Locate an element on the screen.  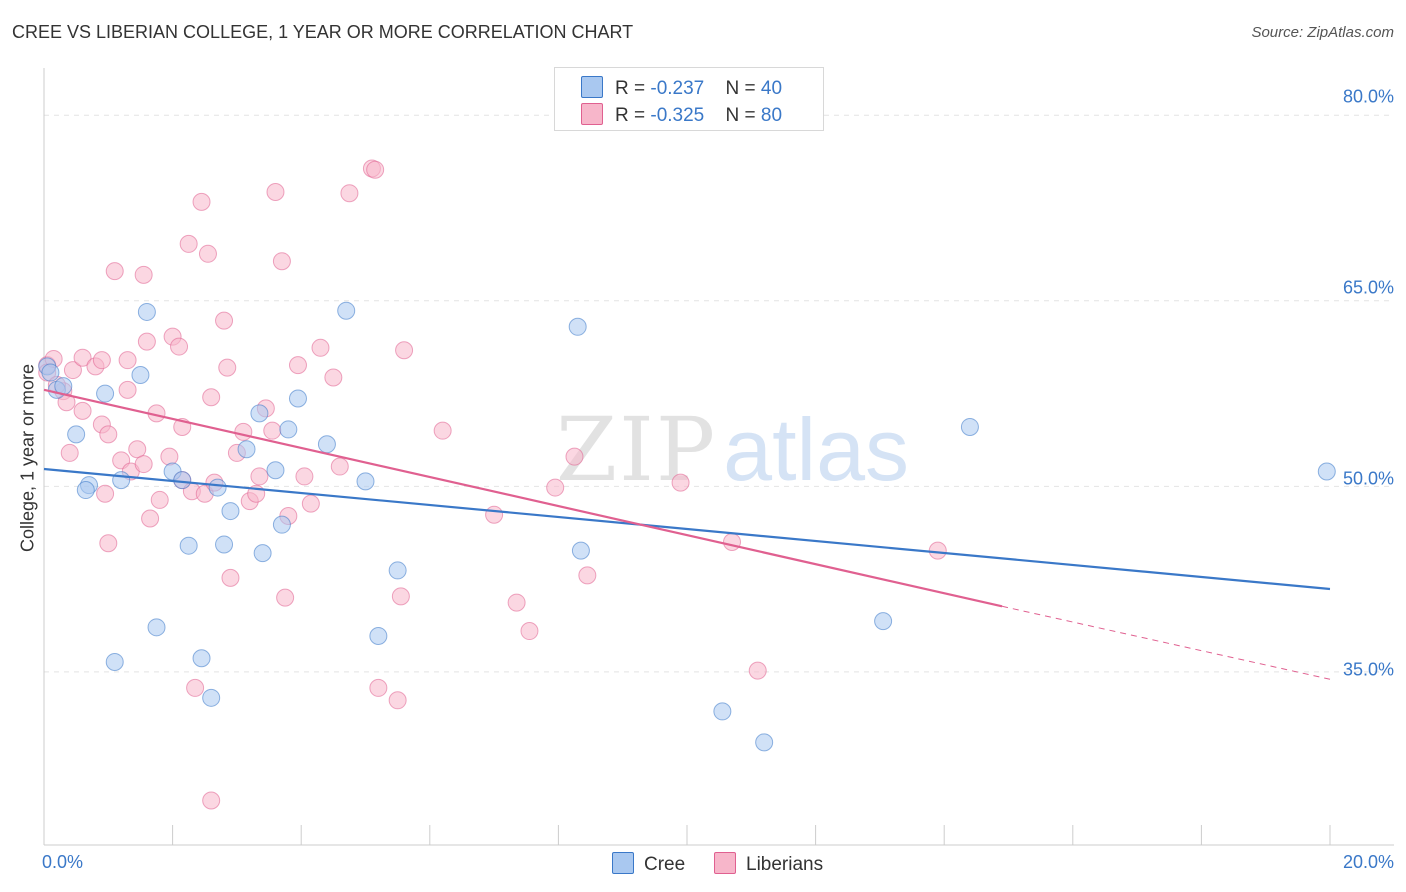
legend-label-cree: Cree is located at coordinates (665, 864).